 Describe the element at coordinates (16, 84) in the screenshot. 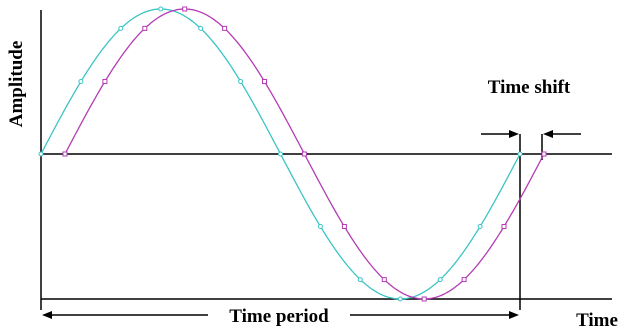

I see `y-axis-label: Amplitude` at that location.